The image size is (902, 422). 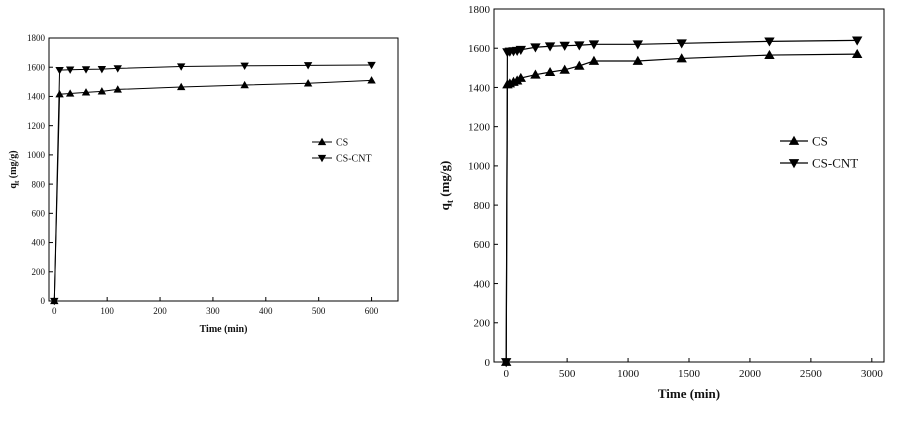 What do you see at coordinates (811, 374) in the screenshot?
I see `x-tick-label: 2500` at bounding box center [811, 374].